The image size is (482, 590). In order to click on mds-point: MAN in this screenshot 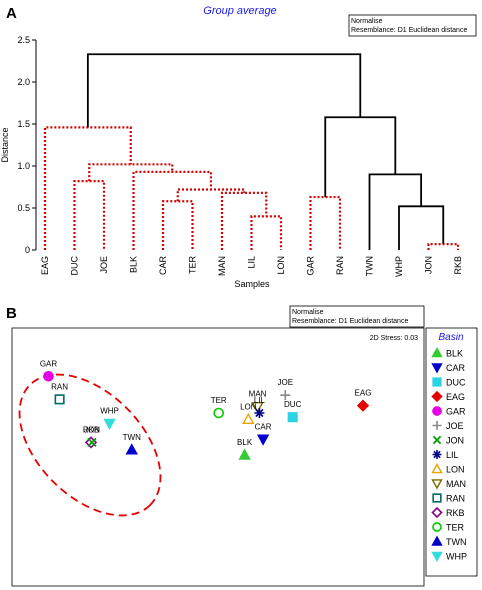, I will do `click(258, 402)`.